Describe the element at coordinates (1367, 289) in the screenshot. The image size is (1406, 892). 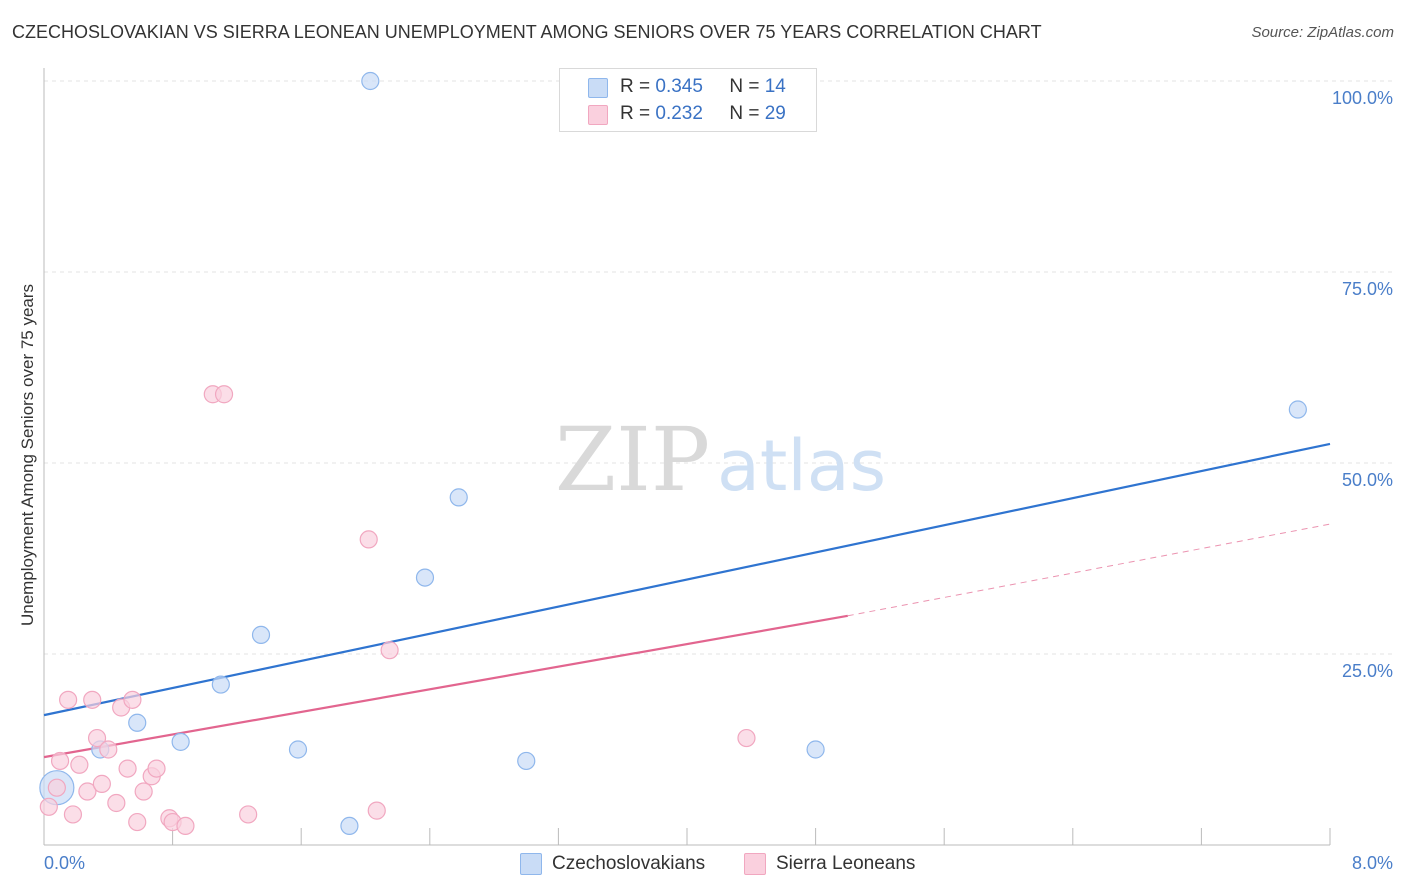
I see `y-tick-label: 75.0%` at that location.